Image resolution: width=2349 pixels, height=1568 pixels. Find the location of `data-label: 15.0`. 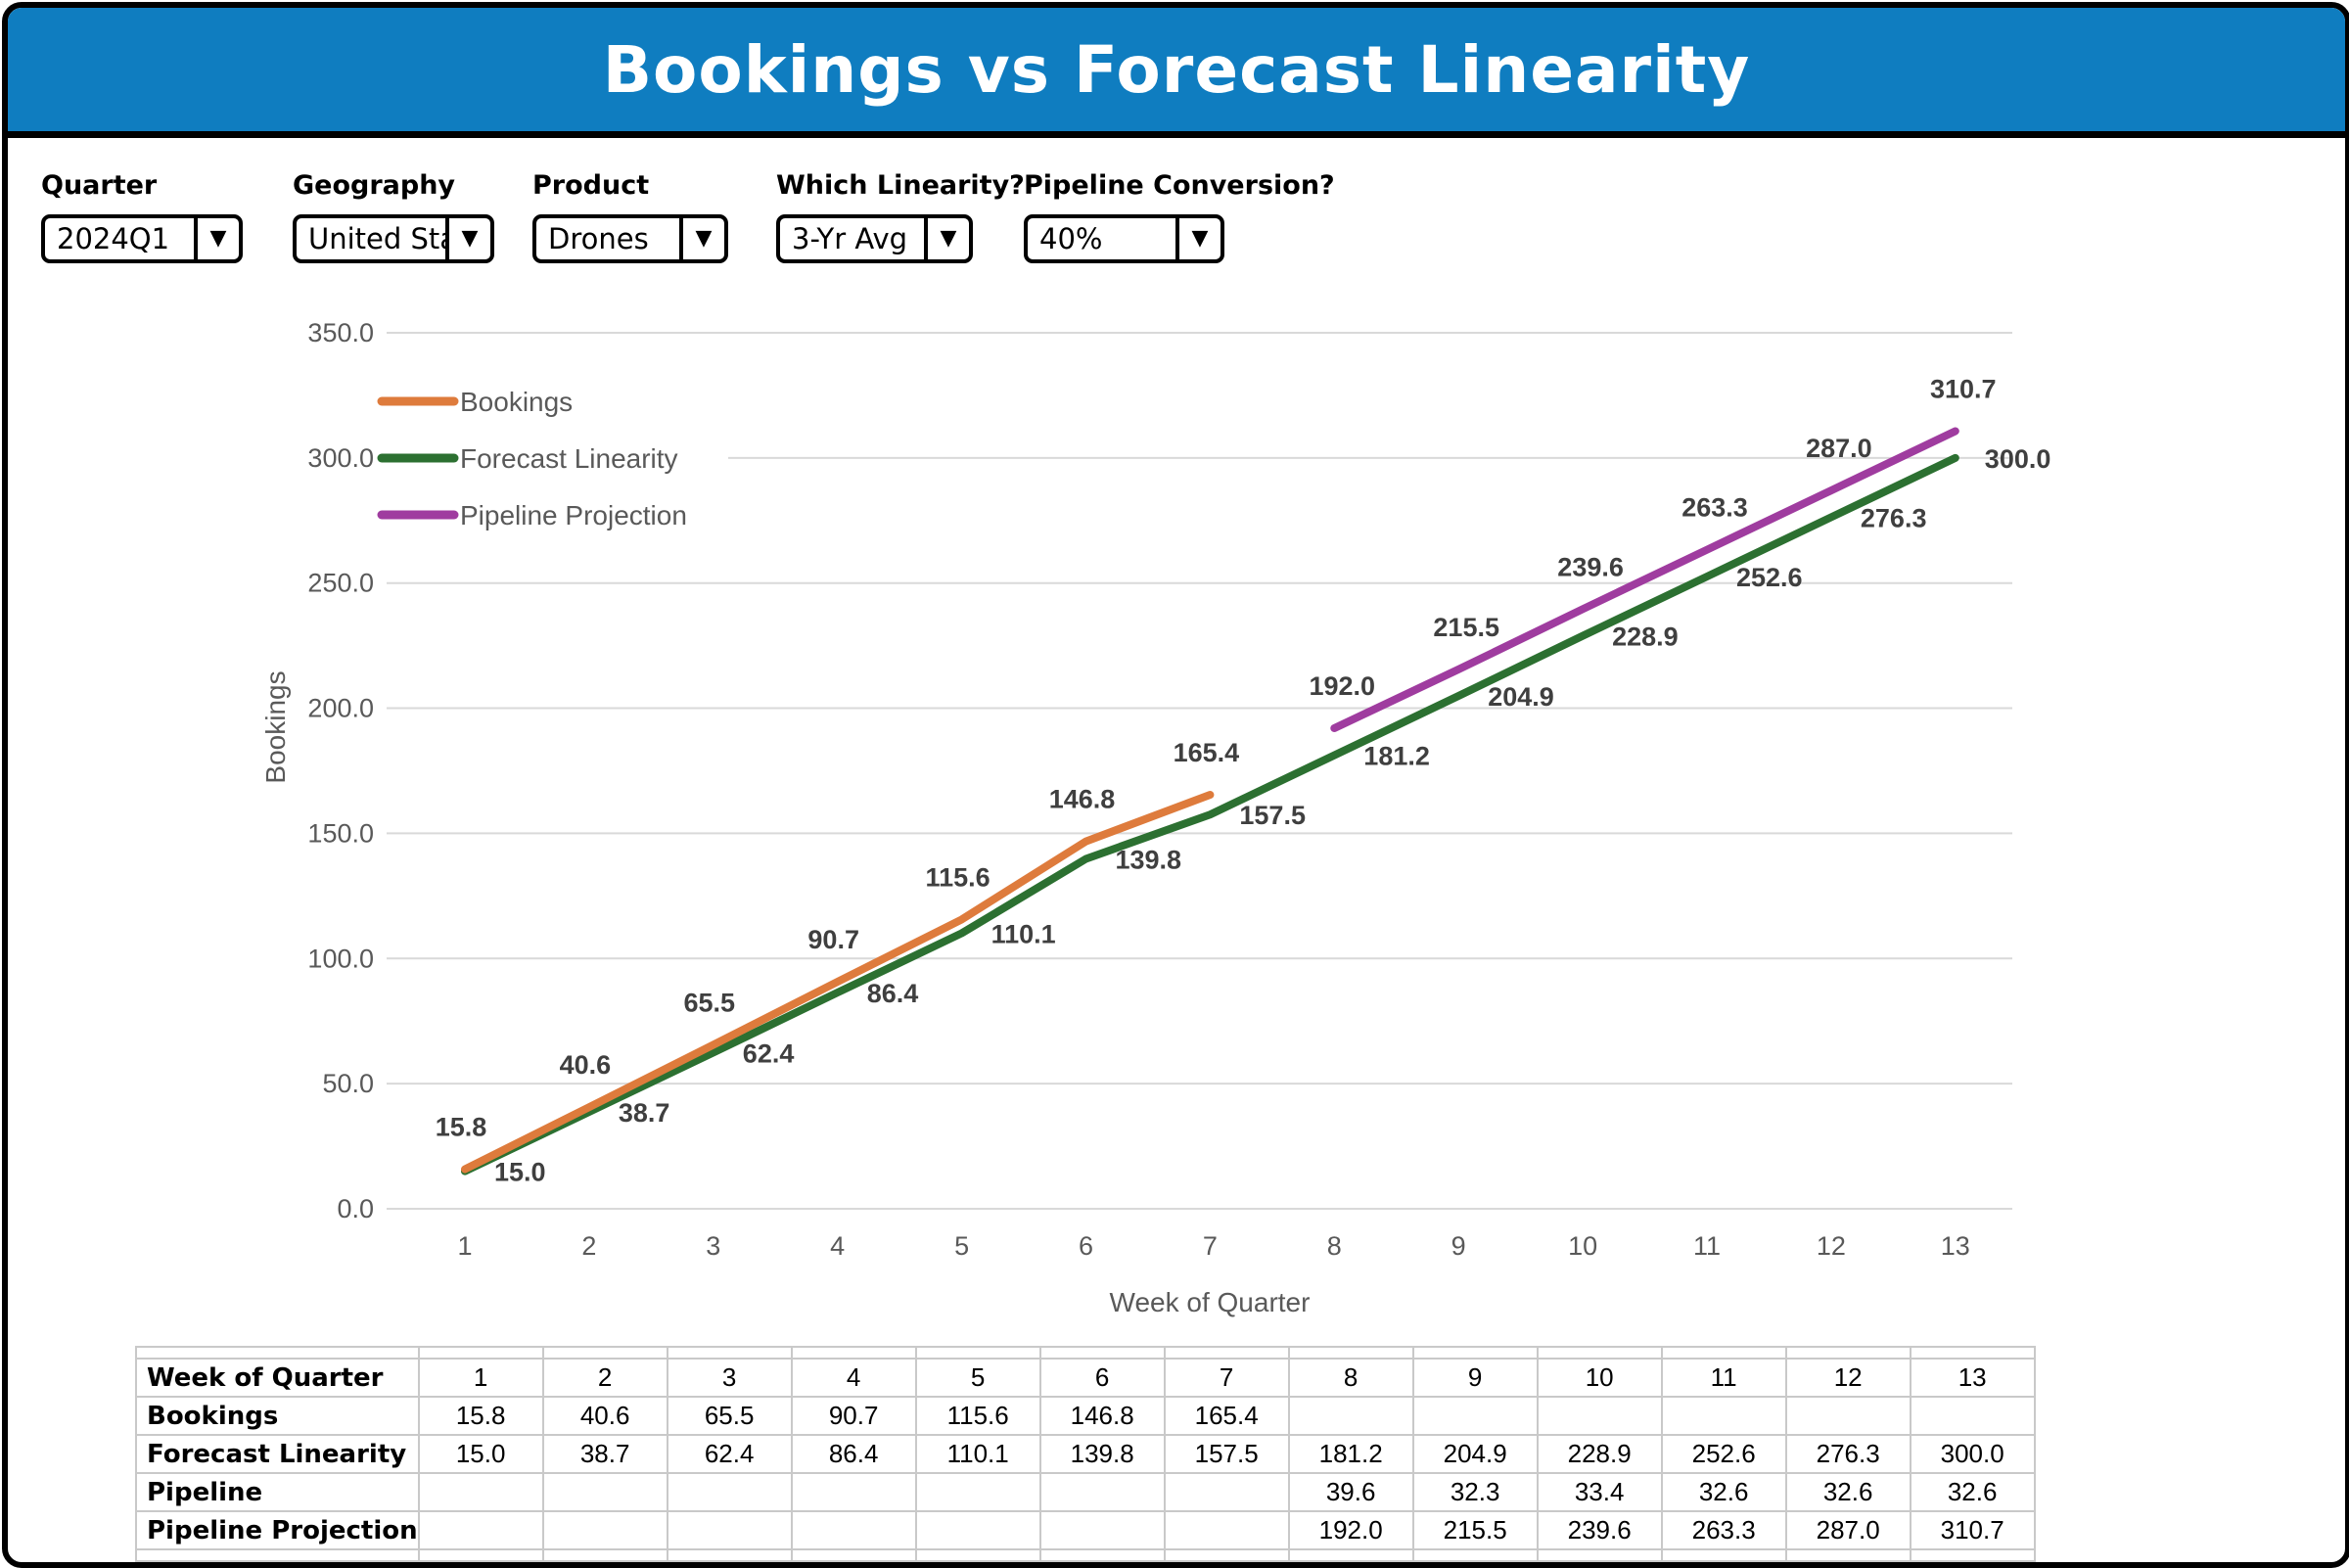

data-label: 15.0 is located at coordinates (520, 1172).